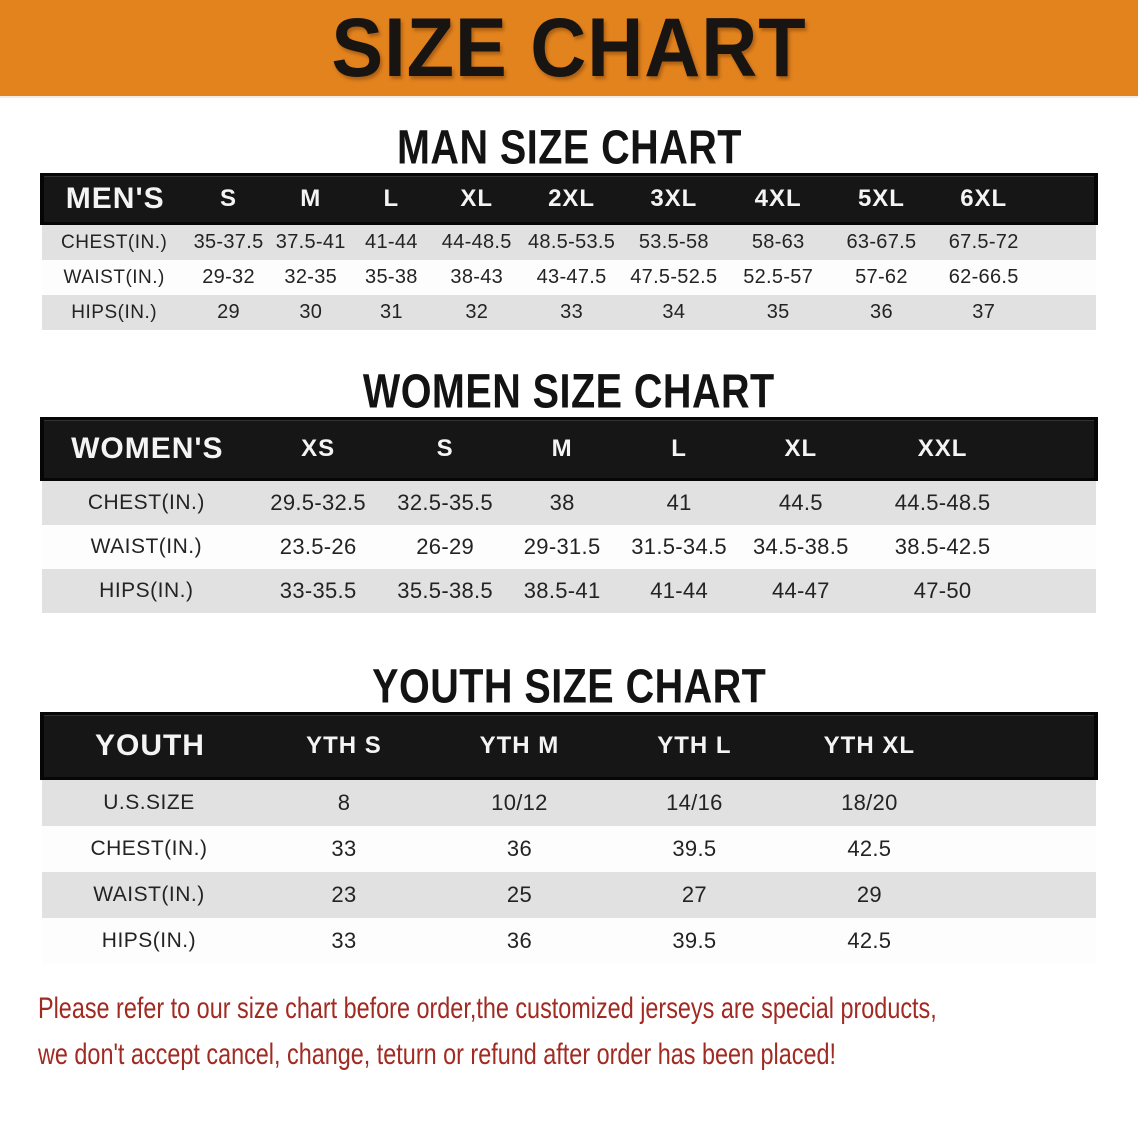 The width and height of the screenshot is (1138, 1132). I want to click on value-cell: 37, so click(984, 312).